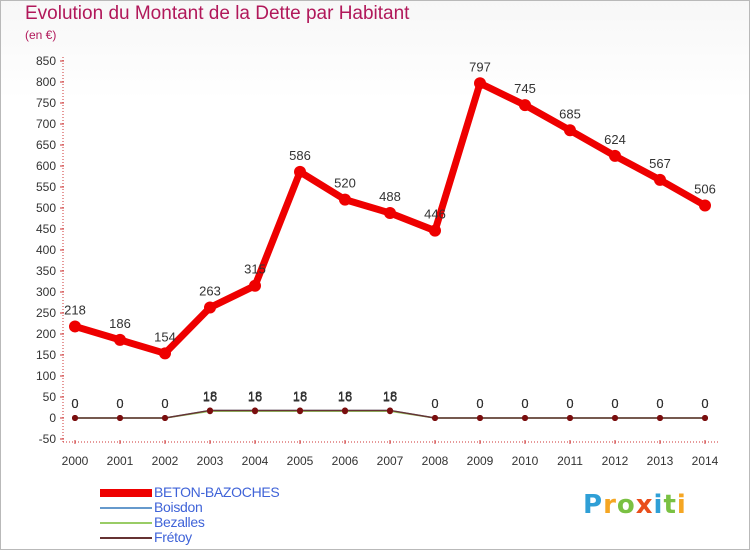 Image resolution: width=750 pixels, height=550 pixels. Describe the element at coordinates (46, 82) in the screenshot. I see `y-tick-label: 800` at that location.